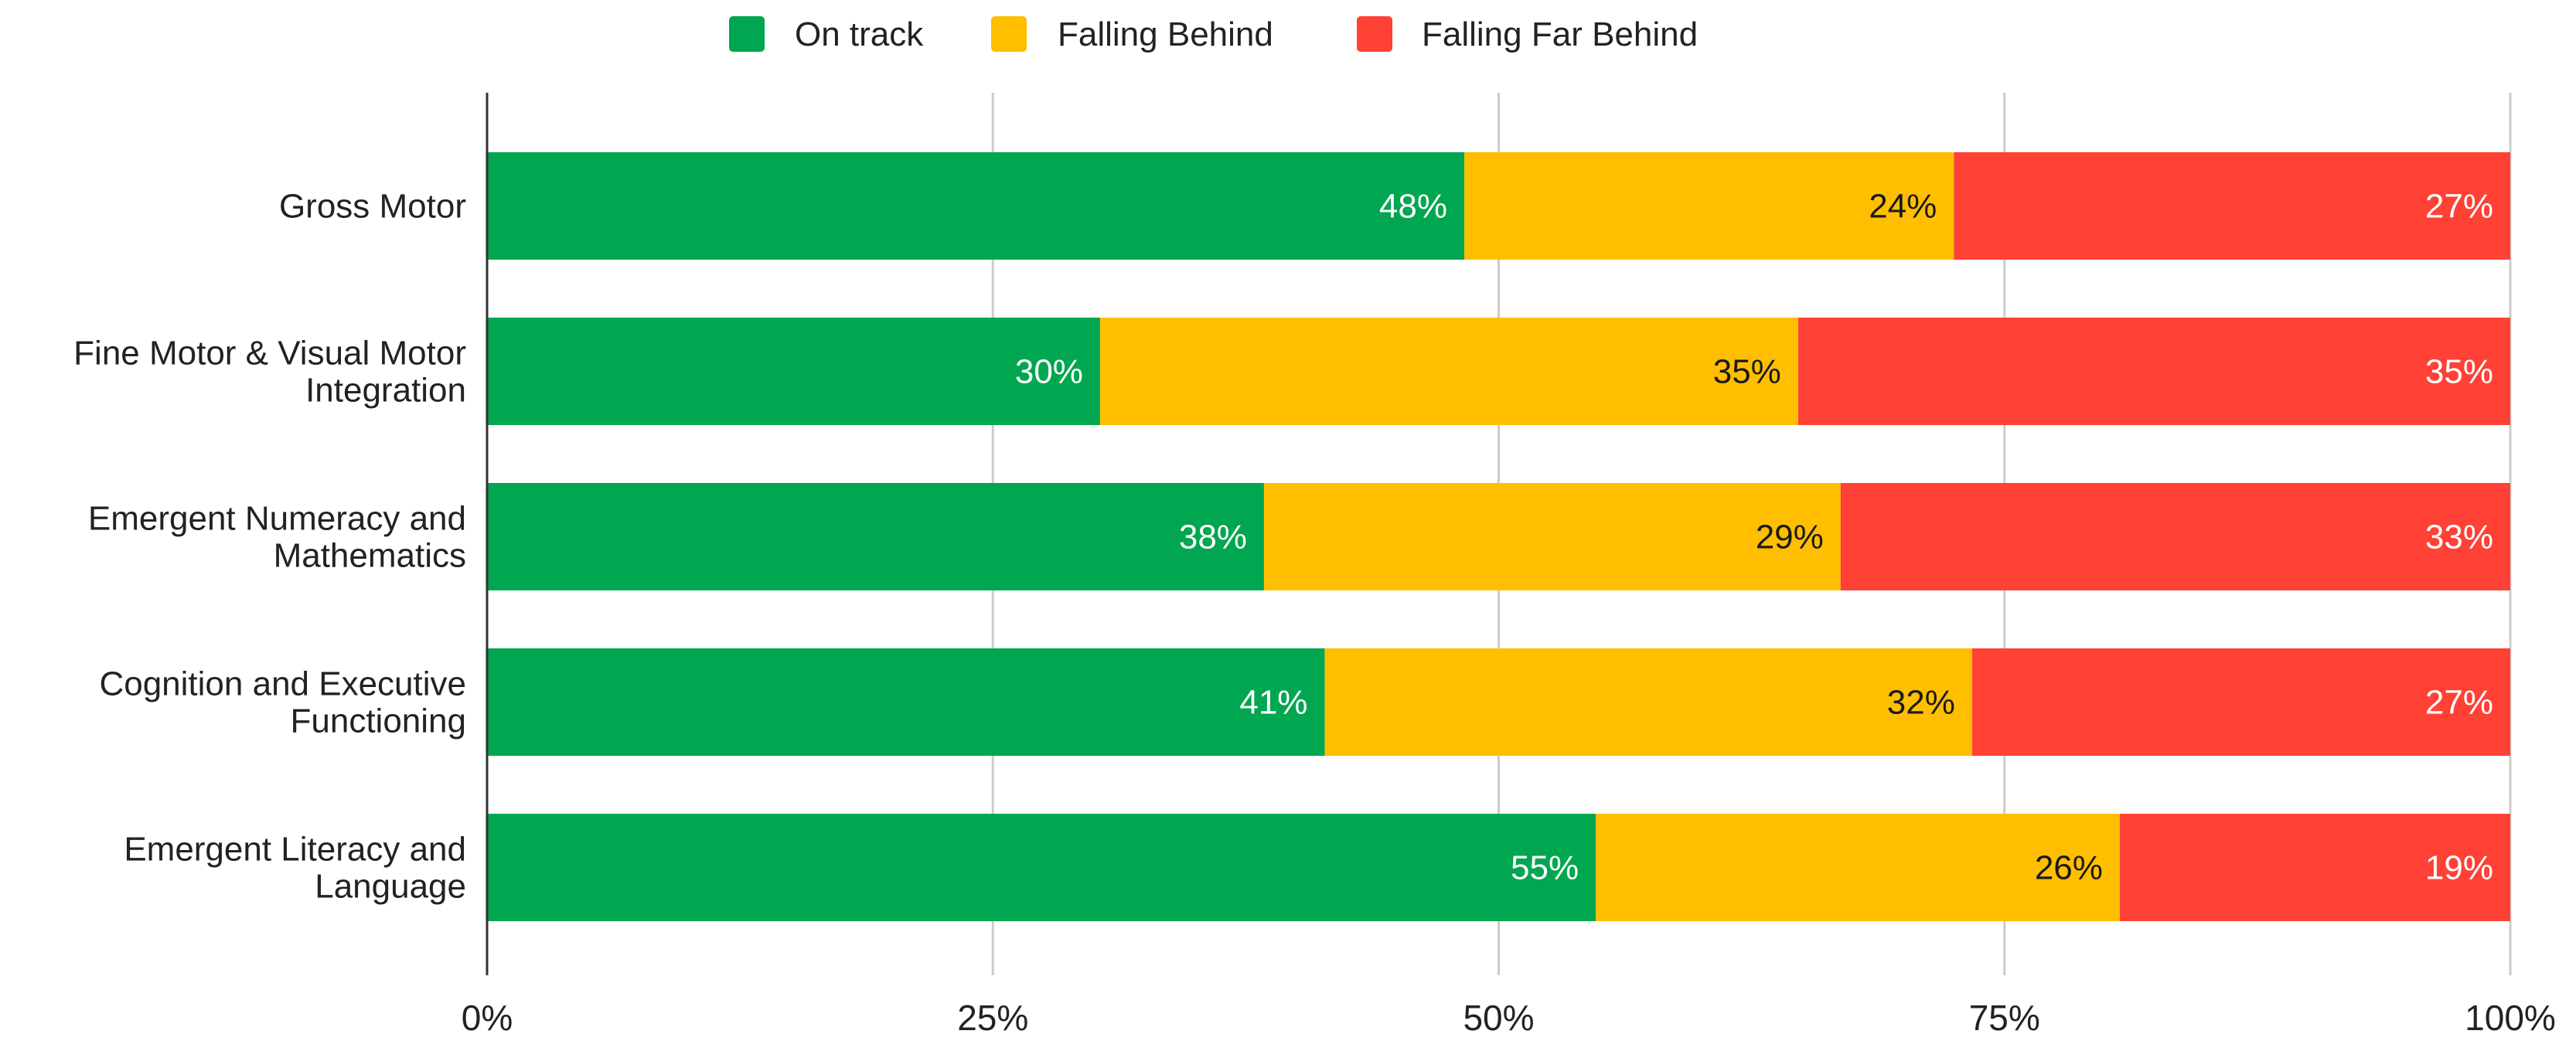  What do you see at coordinates (2069, 868) in the screenshot?
I see `data-label: 26%` at bounding box center [2069, 868].